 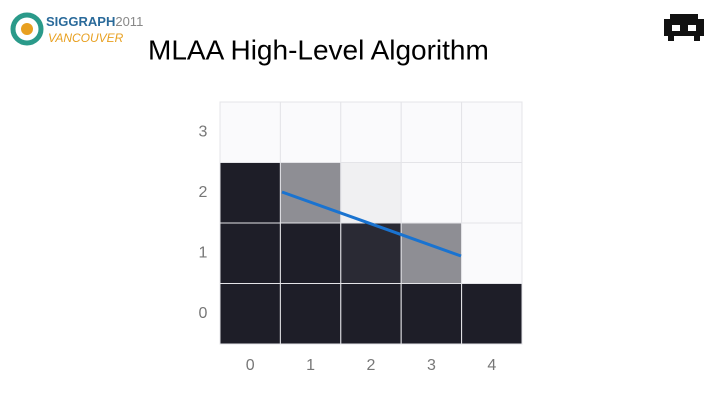 I want to click on x-label: 1, so click(x=310, y=365).